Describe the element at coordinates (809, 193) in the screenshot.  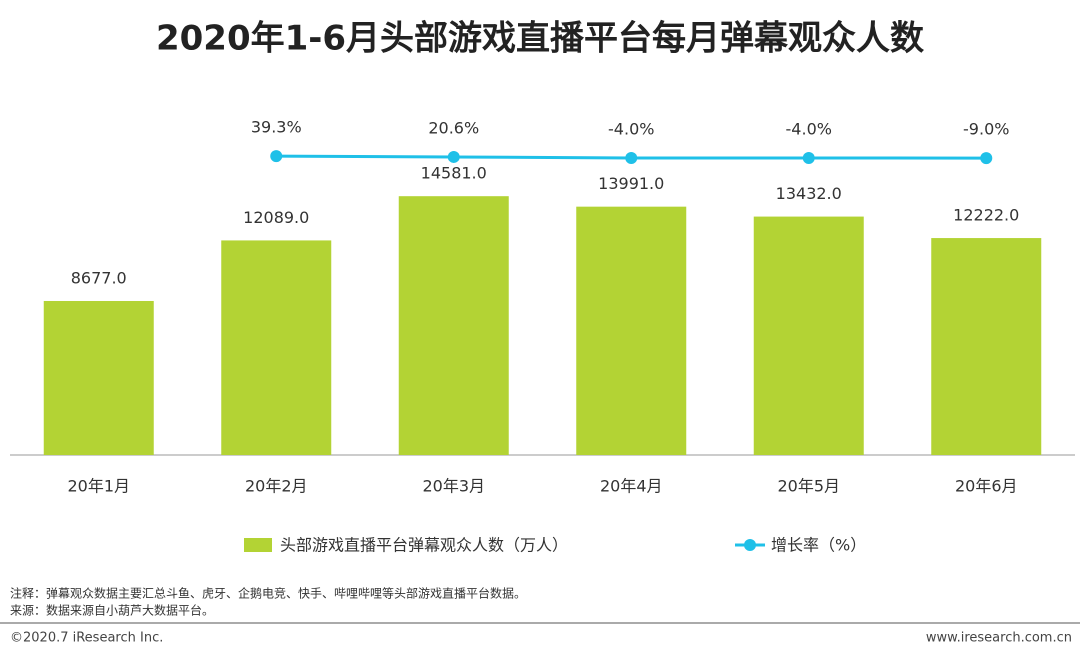
I see `data-label: 13432.0` at that location.